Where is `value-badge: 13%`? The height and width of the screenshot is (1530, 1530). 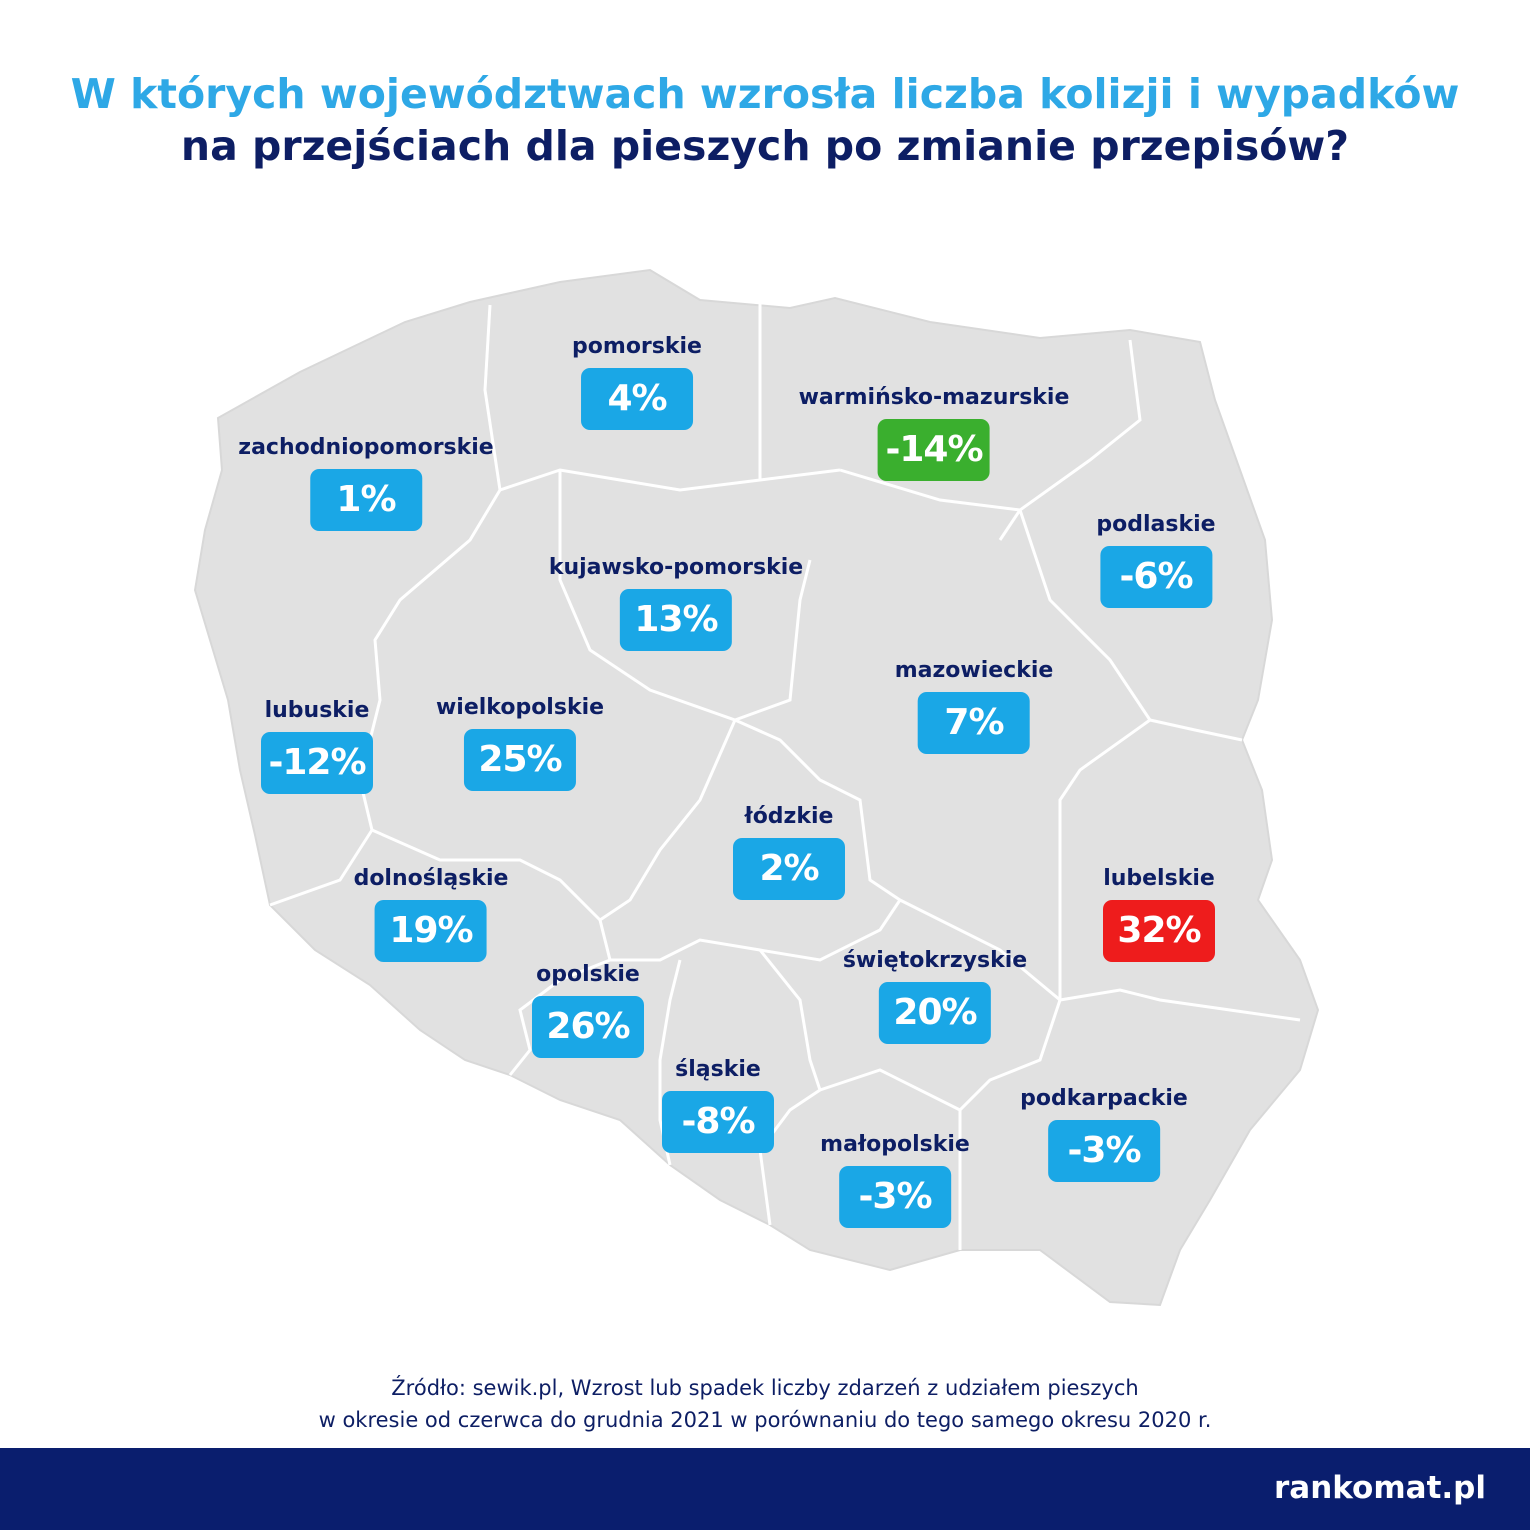
value-badge: 13% is located at coordinates (675, 620).